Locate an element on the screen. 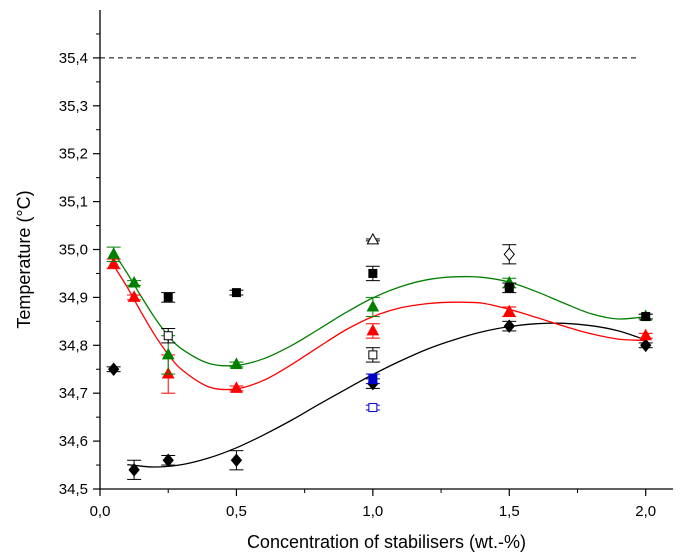 The image size is (680, 552). y-tick-label: 34,6 is located at coordinates (73, 441).